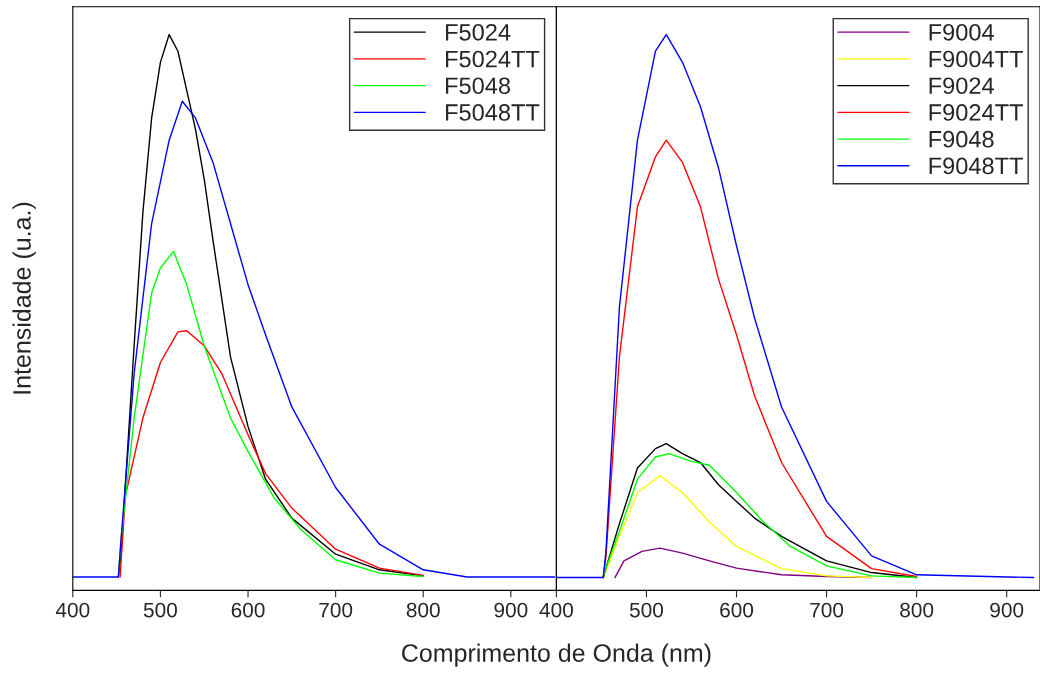  What do you see at coordinates (976, 112) in the screenshot?
I see `legend-label: F9024TT` at bounding box center [976, 112].